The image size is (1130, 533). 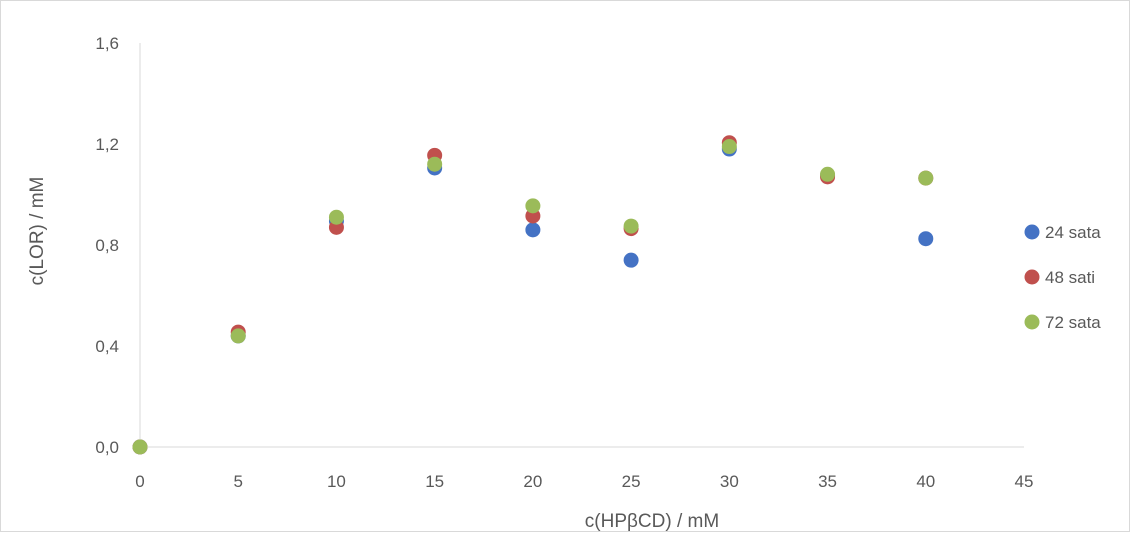 I want to click on x-tick-label: 15, so click(x=434, y=481).